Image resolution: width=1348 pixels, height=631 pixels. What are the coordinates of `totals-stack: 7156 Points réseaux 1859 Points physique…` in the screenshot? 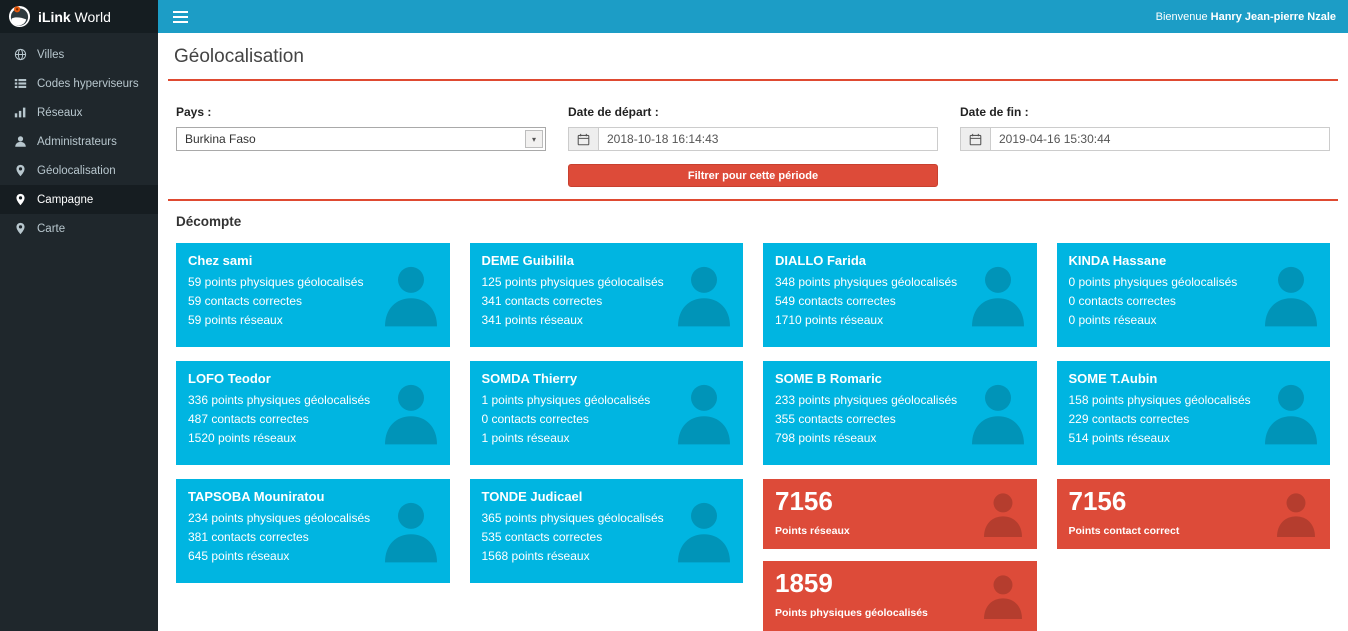 It's located at (900, 555).